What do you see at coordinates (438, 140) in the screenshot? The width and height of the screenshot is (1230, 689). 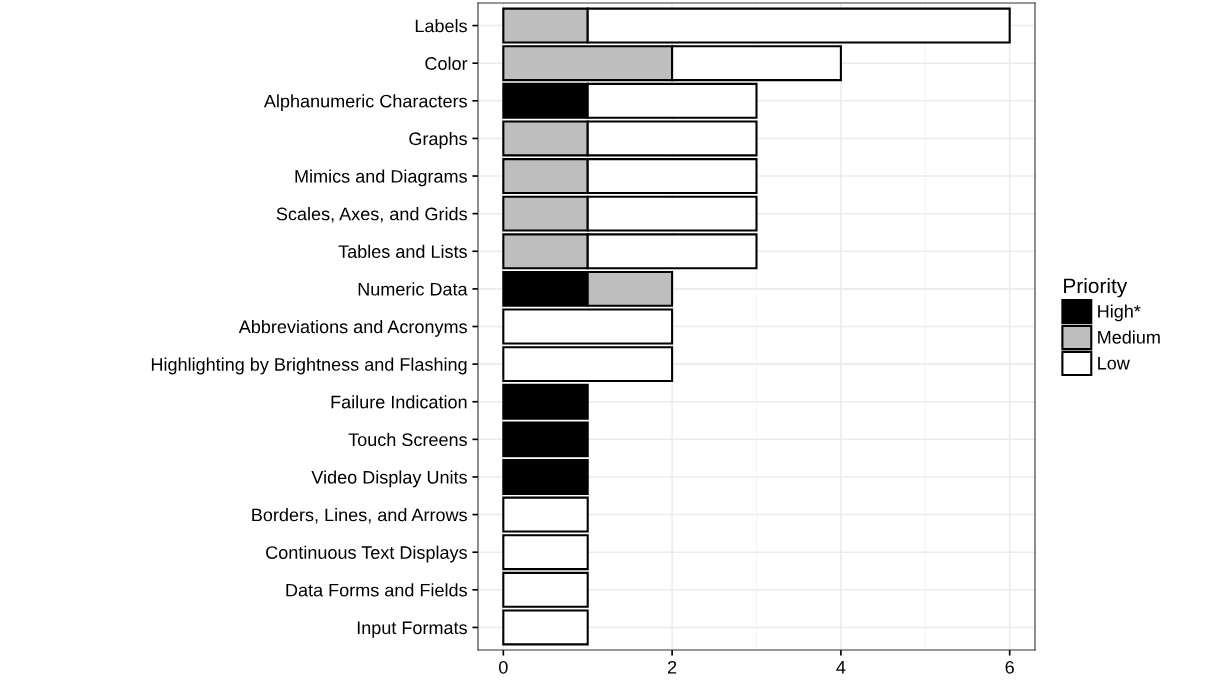 I see `y-tick-label: Graphs` at bounding box center [438, 140].